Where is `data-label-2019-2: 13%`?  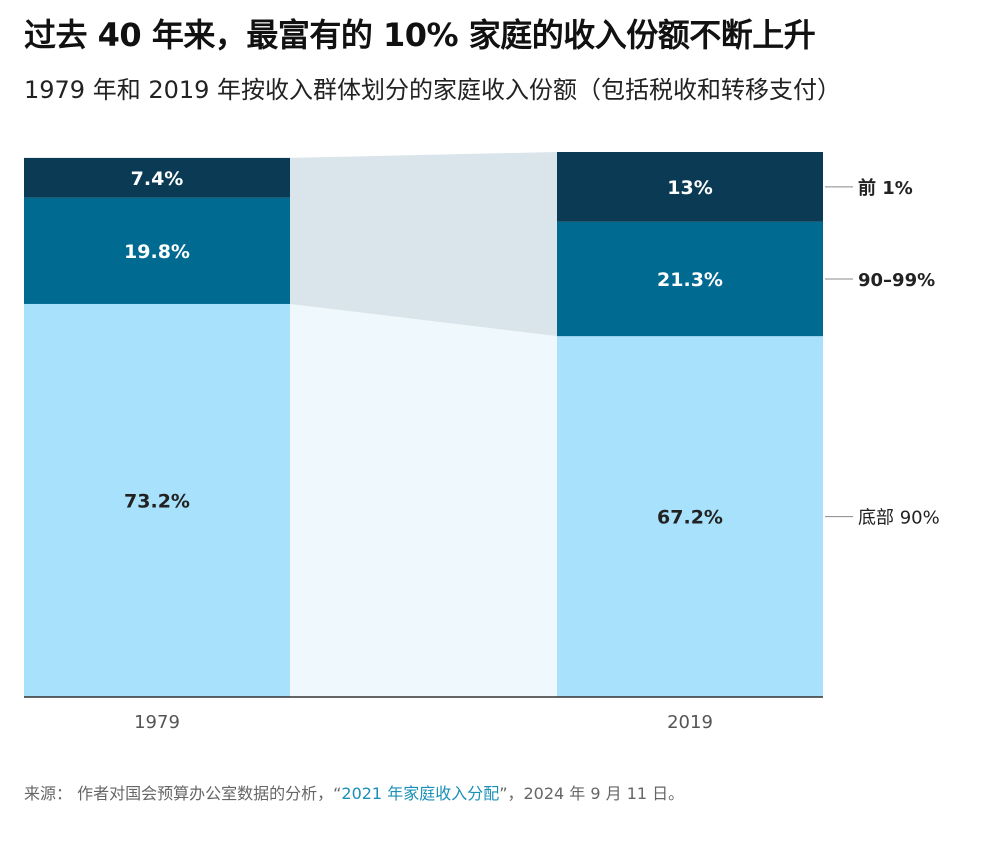 data-label-2019-2: 13% is located at coordinates (689, 188).